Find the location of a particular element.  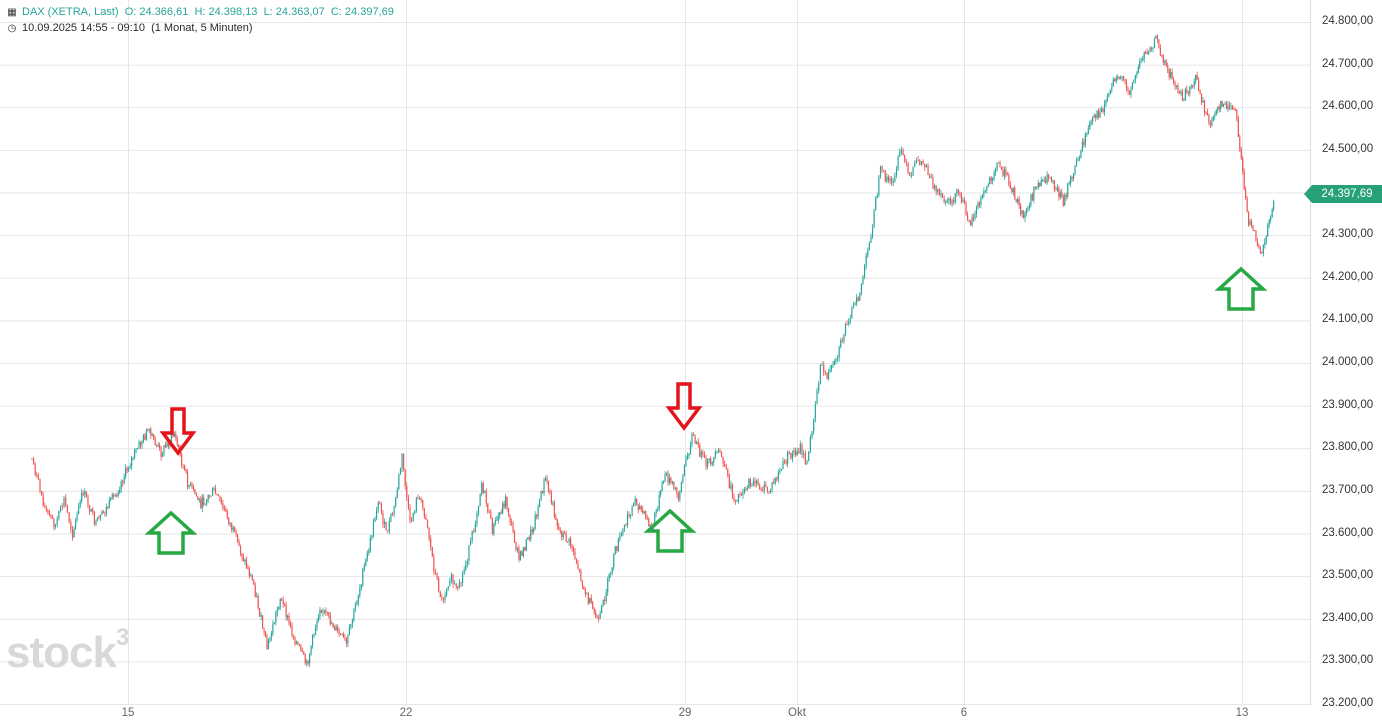

price-tick-label: 23.300,00 is located at coordinates (1348, 660).